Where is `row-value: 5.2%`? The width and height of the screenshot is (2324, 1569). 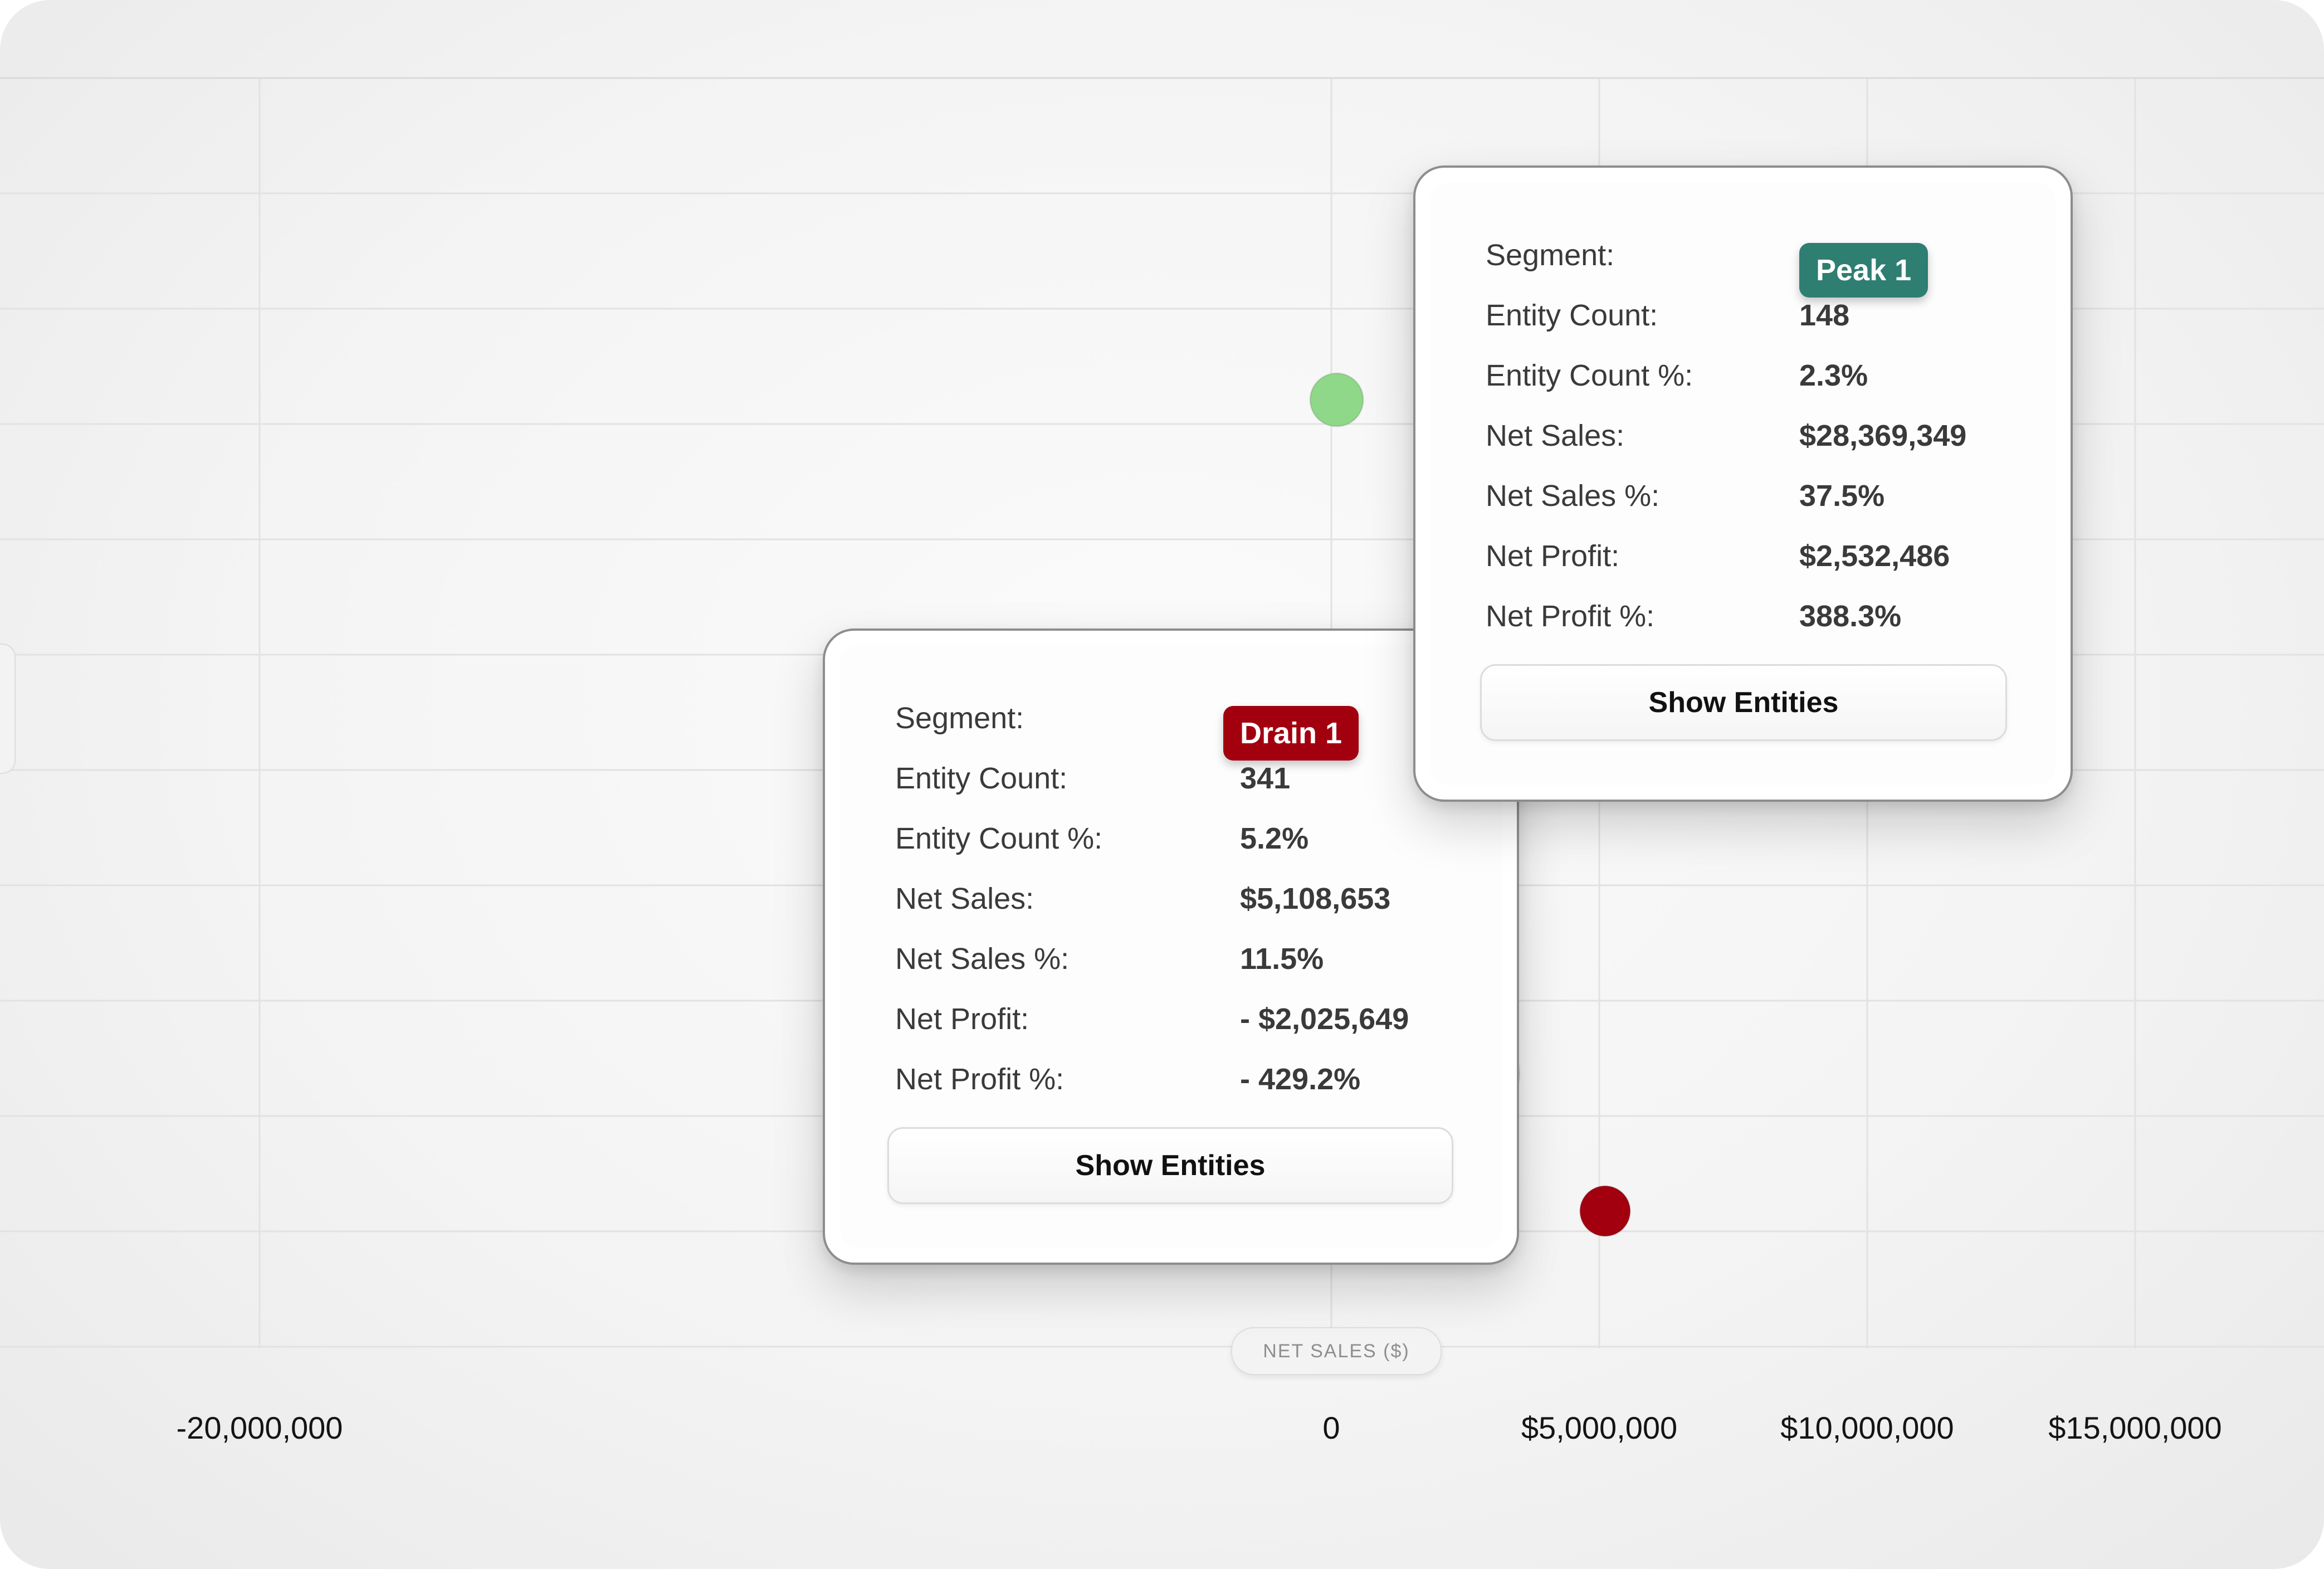
row-value: 5.2% is located at coordinates (1274, 838).